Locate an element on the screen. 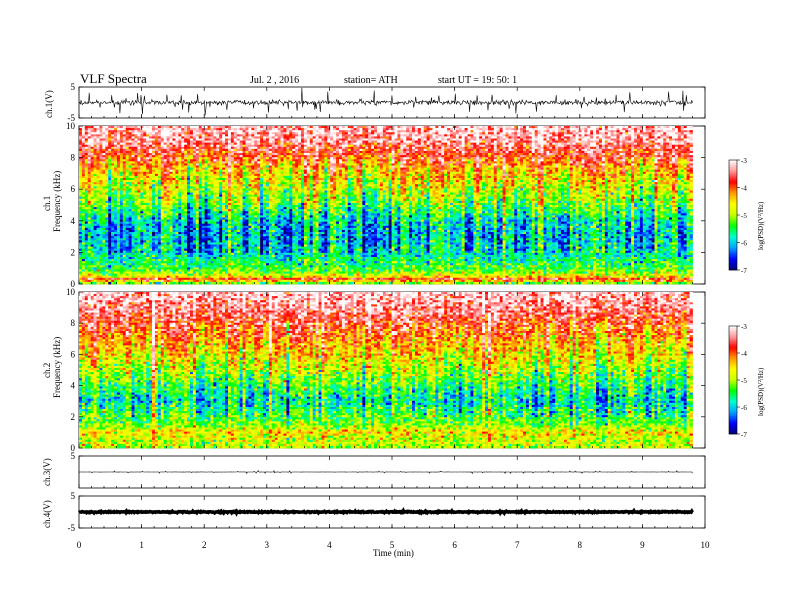 This screenshot has height=612, width=792. x-tick-label: 0 is located at coordinates (79, 545).